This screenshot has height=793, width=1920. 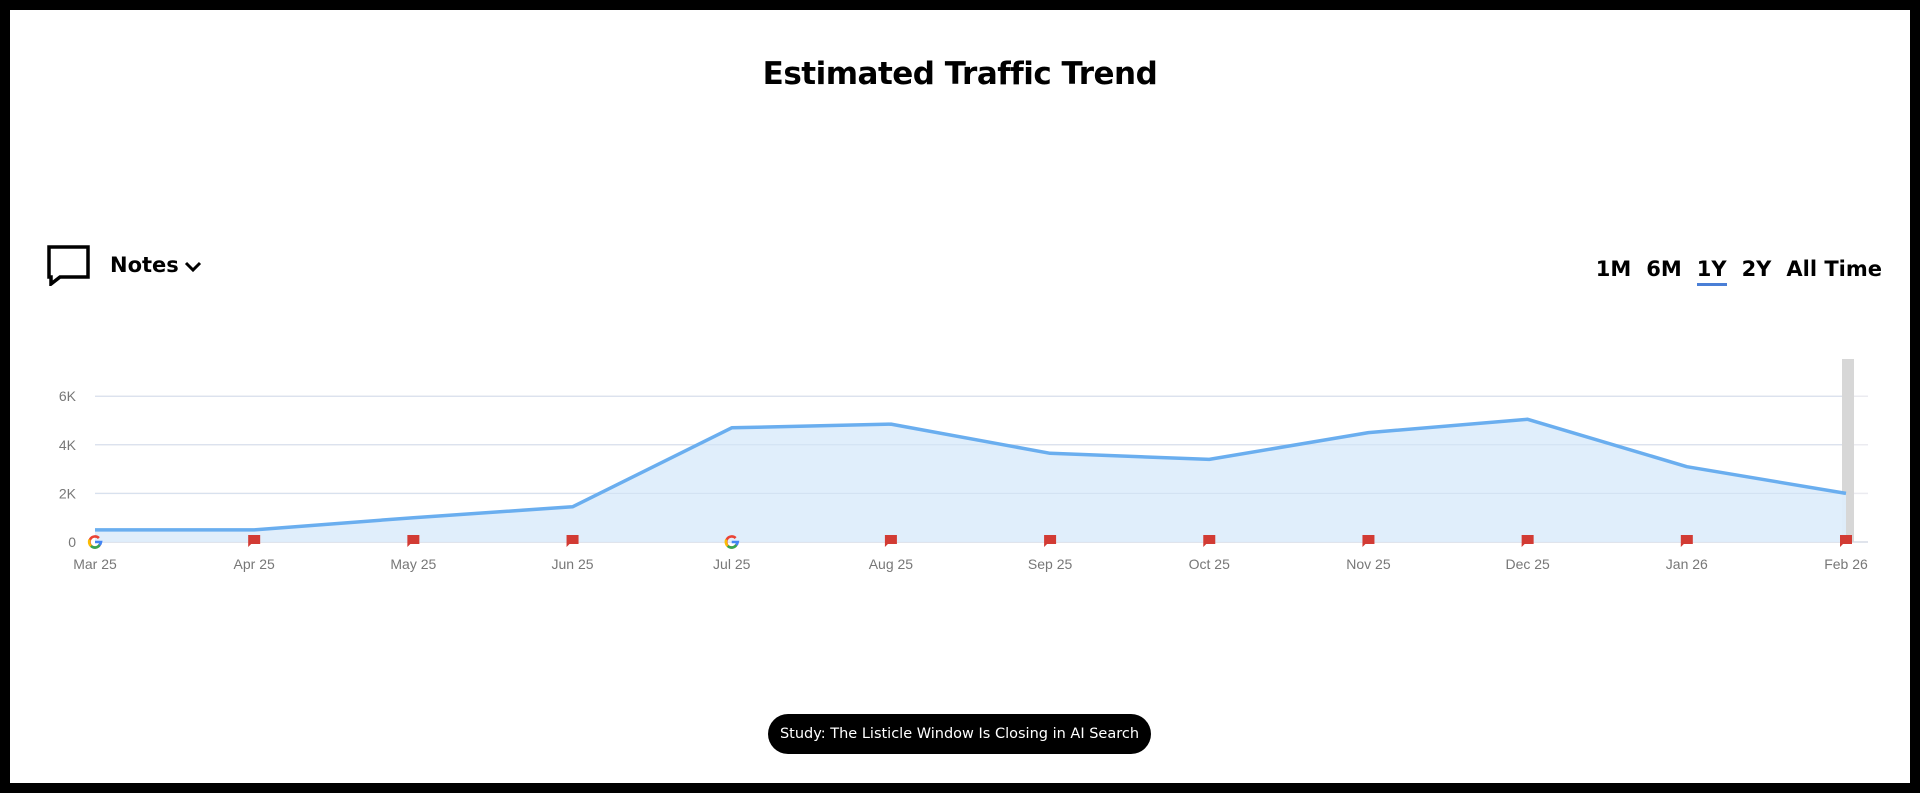 I want to click on time-range-tabs: 1M 6M 1Y 2Y All Time, so click(x=1739, y=271).